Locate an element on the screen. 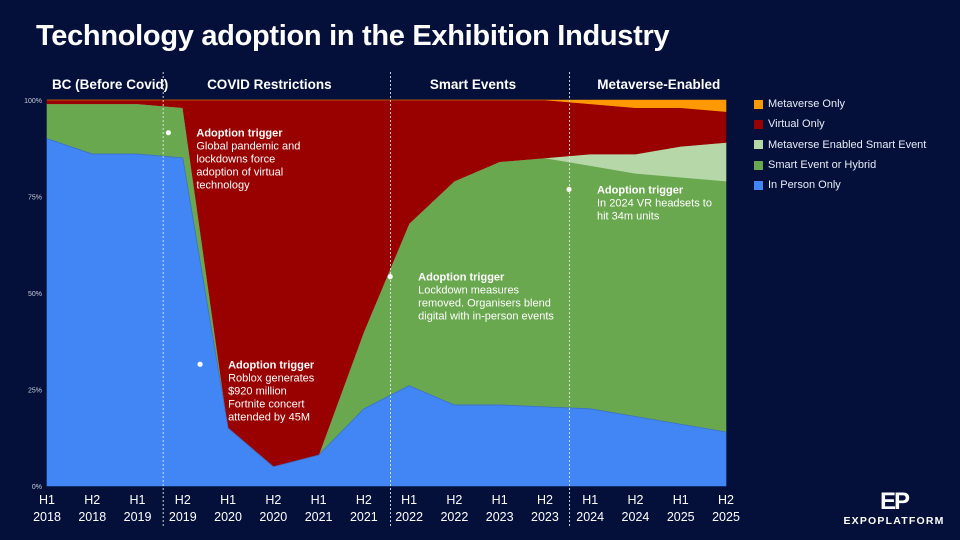 This screenshot has height=540, width=960. phase-label: BC (Before Covid) is located at coordinates (110, 84).